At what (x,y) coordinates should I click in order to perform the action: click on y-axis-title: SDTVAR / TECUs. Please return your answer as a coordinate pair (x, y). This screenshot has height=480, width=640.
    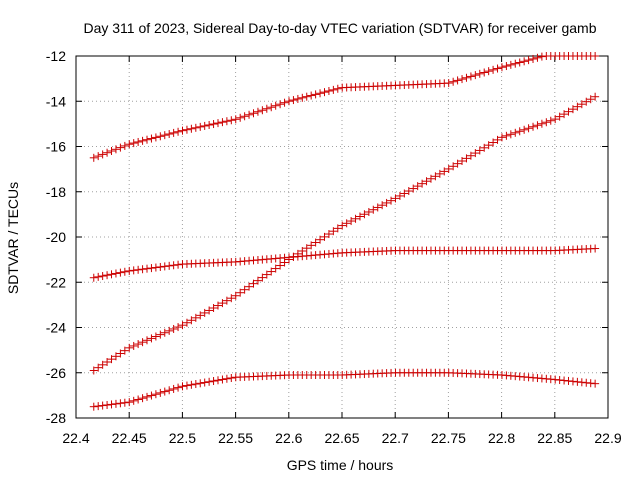
    Looking at the image, I should click on (13, 238).